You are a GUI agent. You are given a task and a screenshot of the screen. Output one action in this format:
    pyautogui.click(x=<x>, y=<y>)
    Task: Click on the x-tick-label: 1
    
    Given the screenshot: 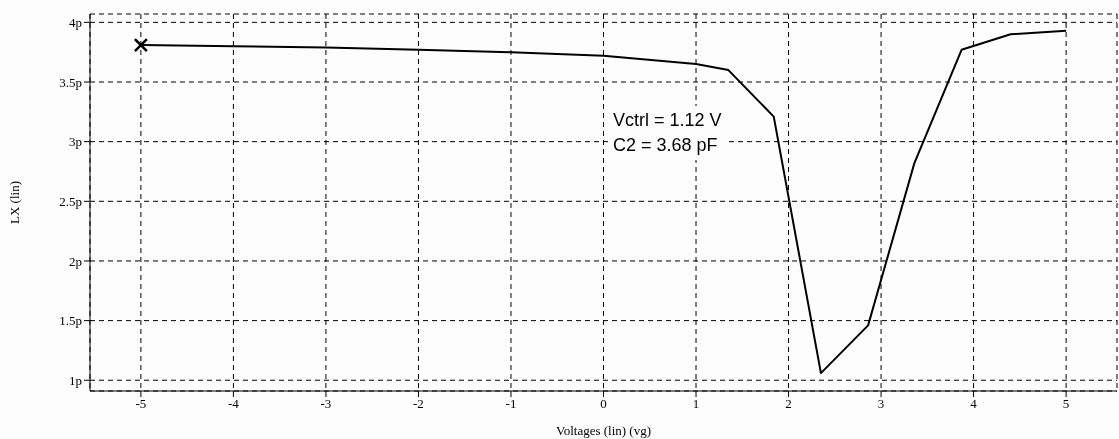 What is the action you would take?
    pyautogui.click(x=696, y=404)
    